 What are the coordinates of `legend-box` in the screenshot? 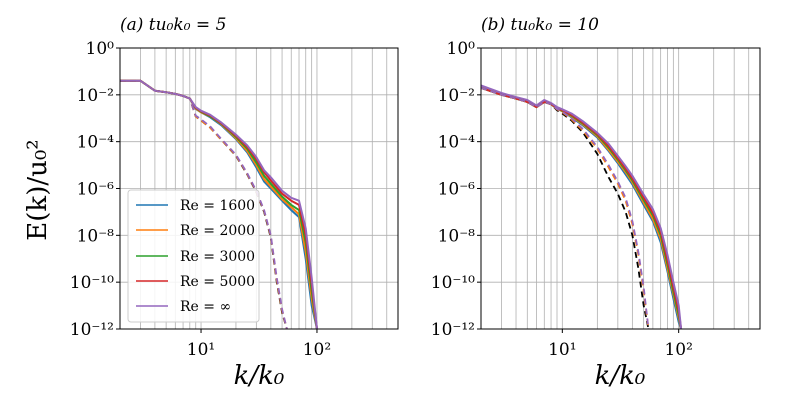 It's located at (193, 256).